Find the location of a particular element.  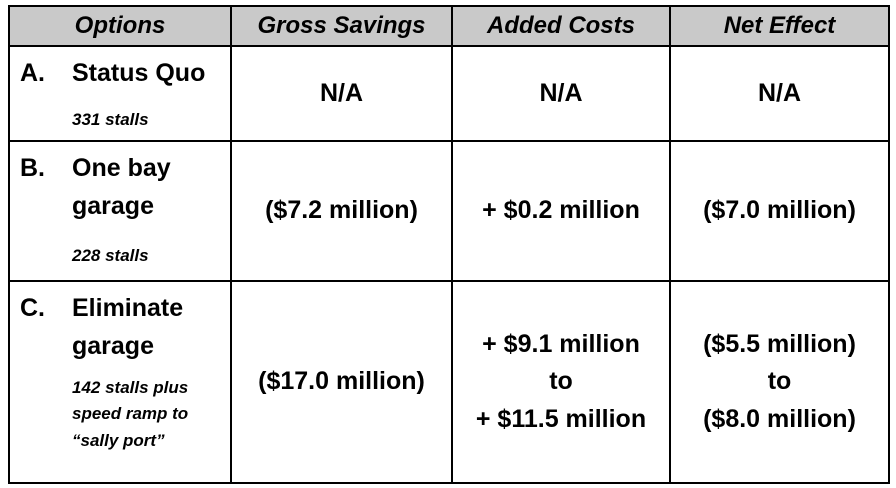

option-note: 228 stalls is located at coordinates (110, 255).